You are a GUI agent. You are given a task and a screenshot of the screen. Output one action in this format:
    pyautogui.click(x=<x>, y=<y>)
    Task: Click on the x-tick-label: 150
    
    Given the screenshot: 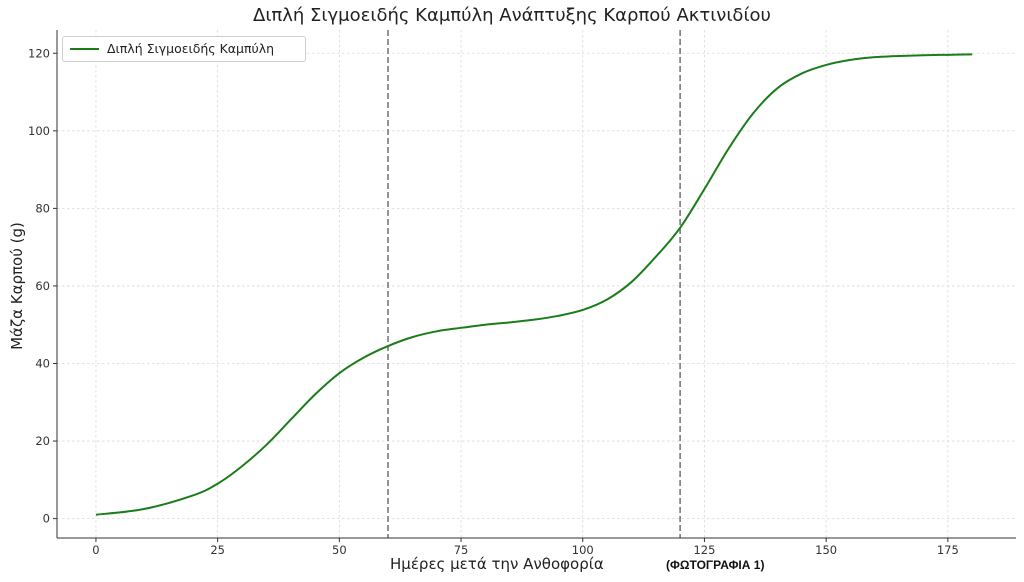 What is the action you would take?
    pyautogui.click(x=826, y=550)
    